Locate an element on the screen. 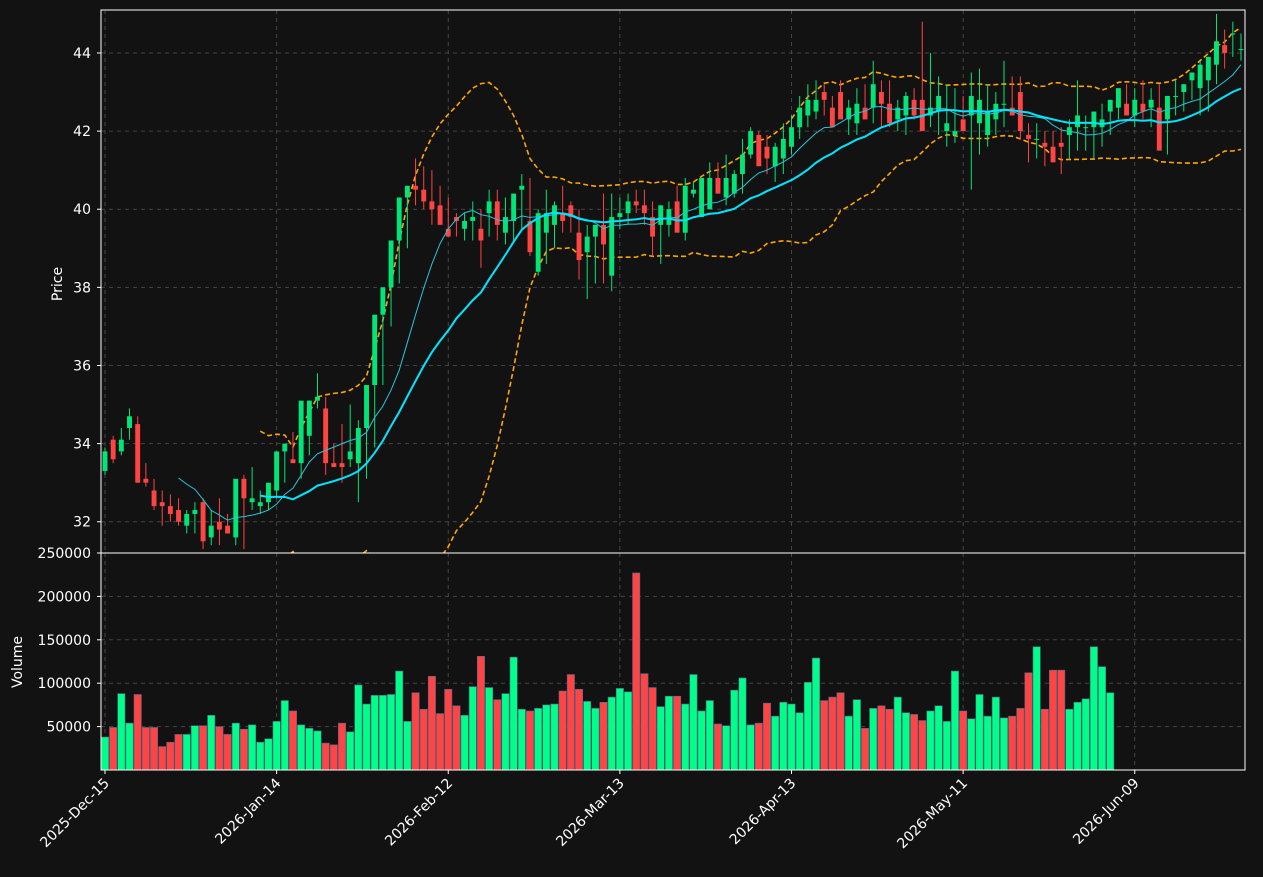 Image resolution: width=1263 pixels, height=877 pixels. price-tick-label: 42 is located at coordinates (82, 132).